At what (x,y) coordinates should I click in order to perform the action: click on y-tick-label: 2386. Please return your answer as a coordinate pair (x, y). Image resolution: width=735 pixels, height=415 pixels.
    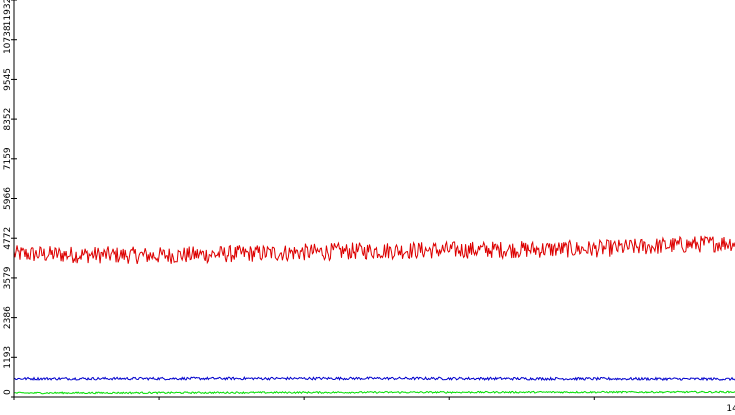
    Looking at the image, I should click on (8, 317).